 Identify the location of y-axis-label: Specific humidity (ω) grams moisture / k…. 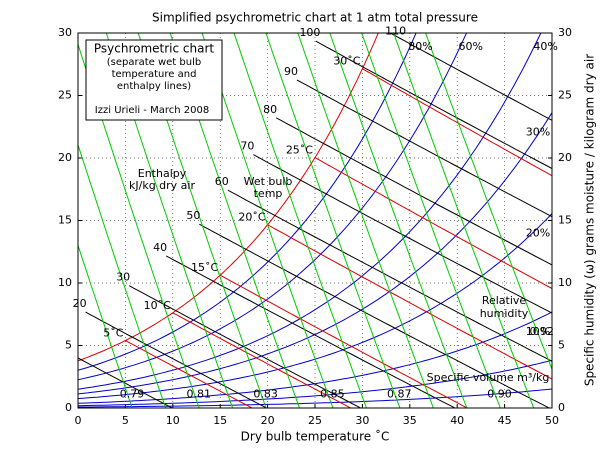
(590, 220).